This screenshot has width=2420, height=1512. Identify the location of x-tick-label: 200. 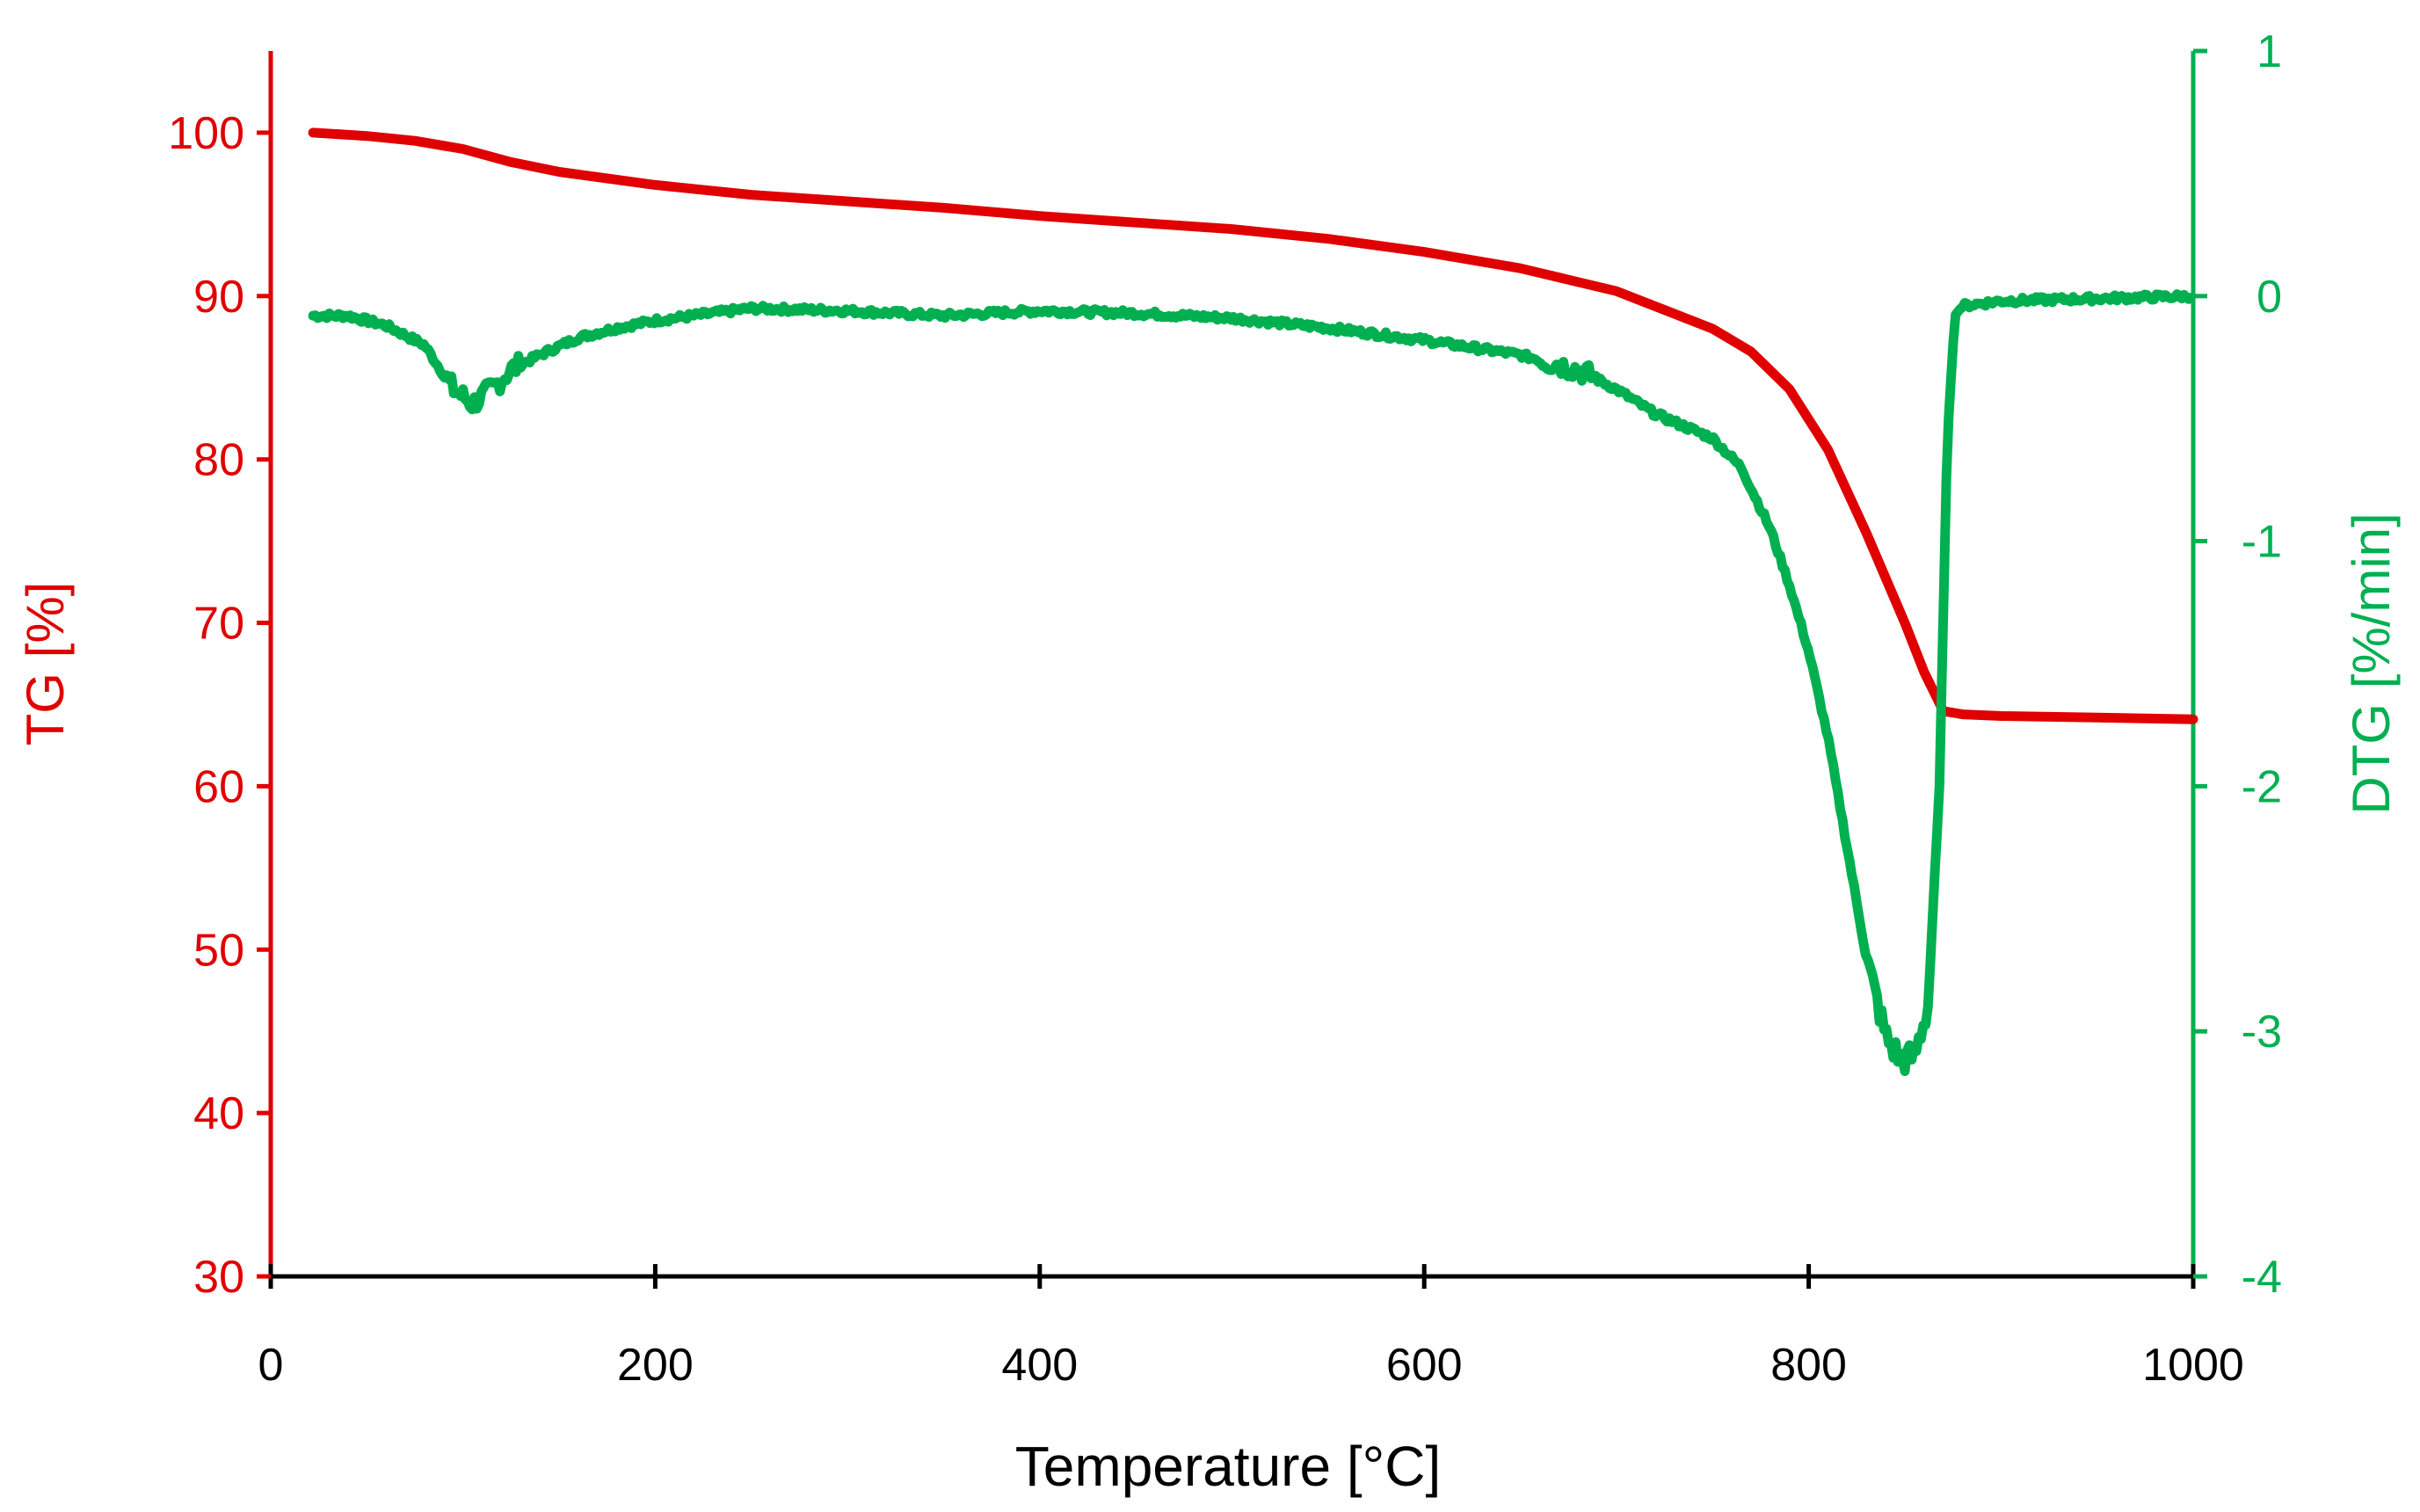
(655, 1366).